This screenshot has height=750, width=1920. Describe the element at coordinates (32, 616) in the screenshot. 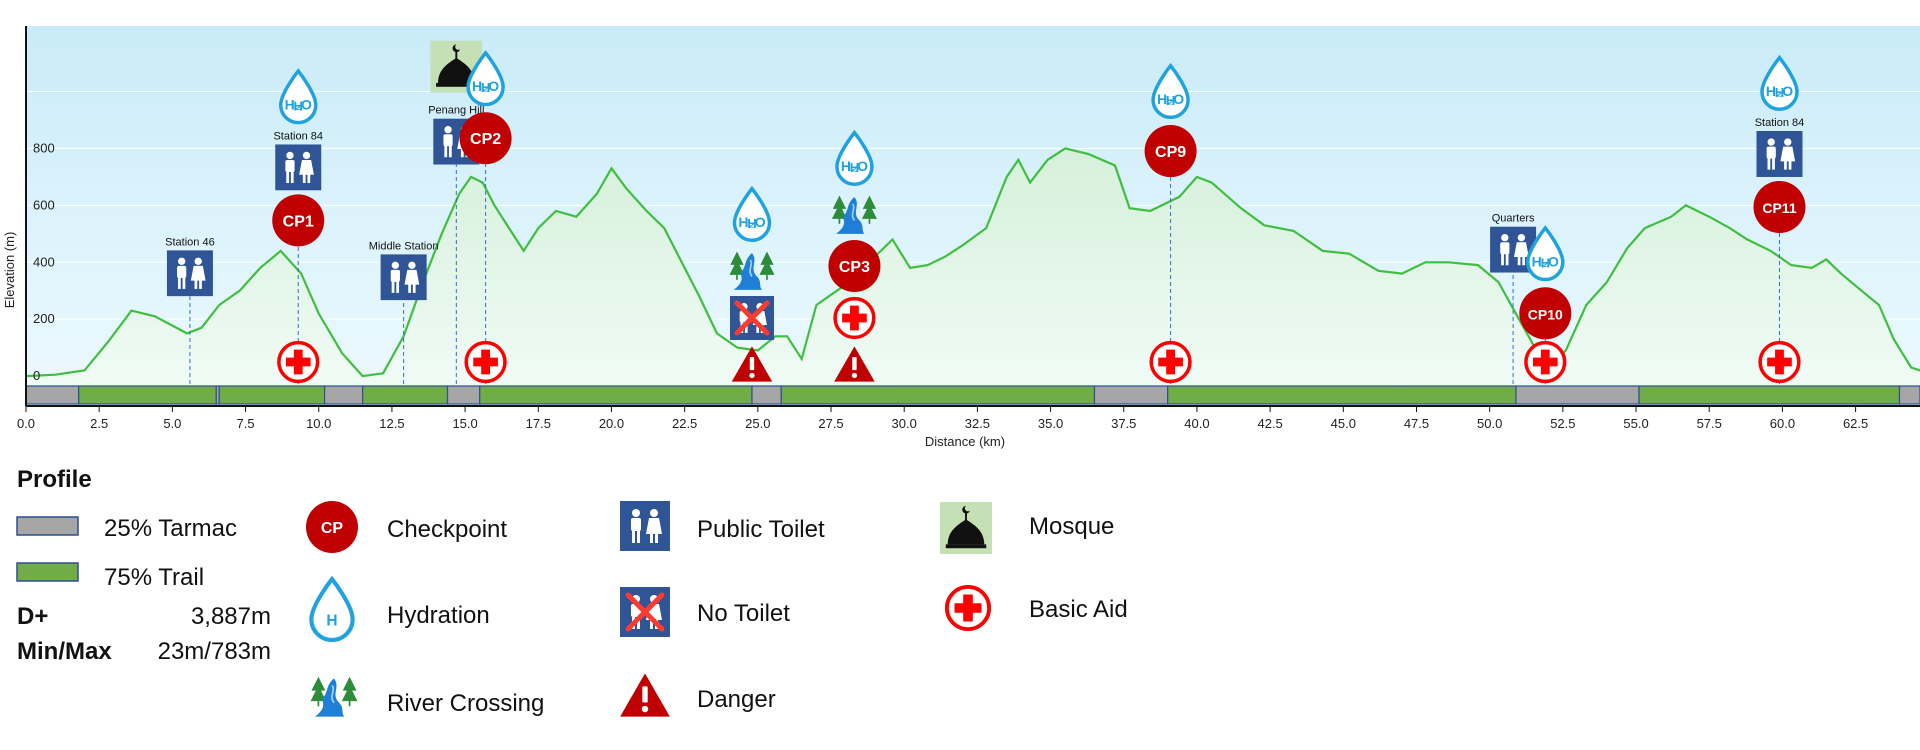

I see `legend-dplus-label: D+` at that location.